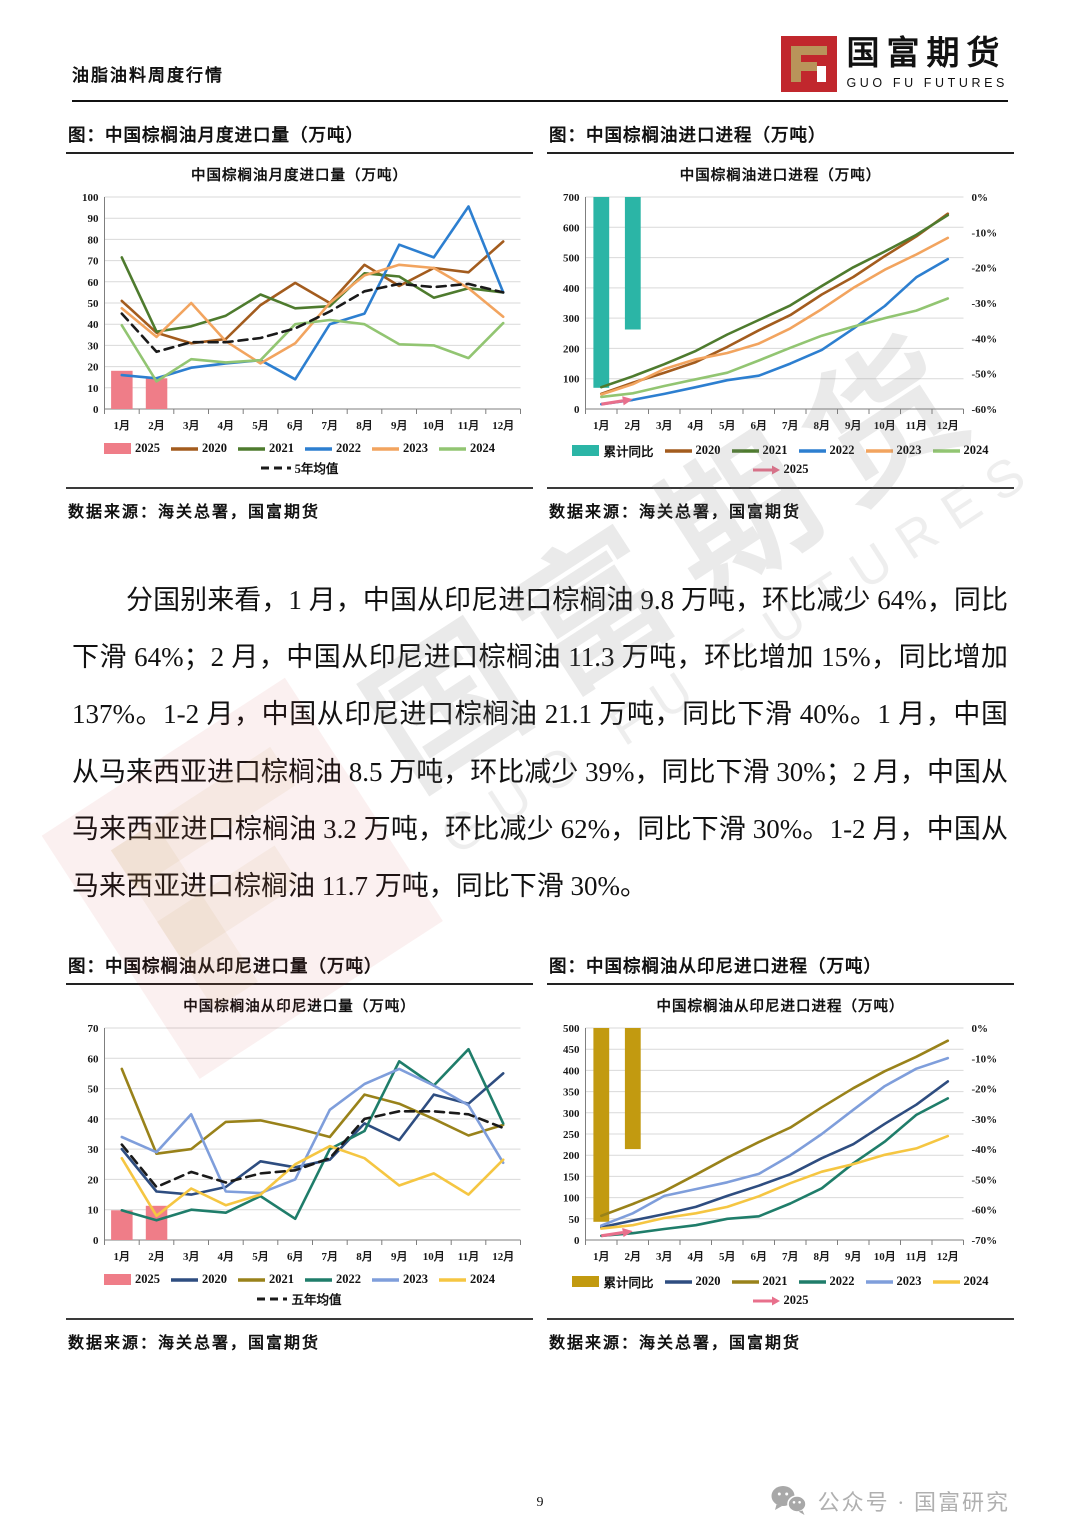 This screenshot has width=1080, height=1527. Describe the element at coordinates (299, 137) in the screenshot. I see `figure-caption: 图：中国棕榈油月度进口量（万吨）` at that location.